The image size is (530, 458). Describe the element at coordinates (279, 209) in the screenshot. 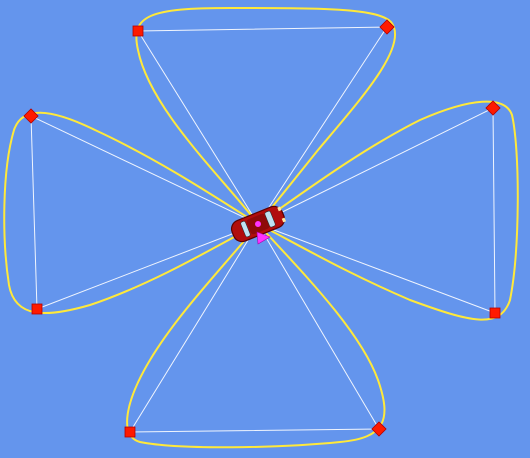

I see `car-headlight-left` at that location.